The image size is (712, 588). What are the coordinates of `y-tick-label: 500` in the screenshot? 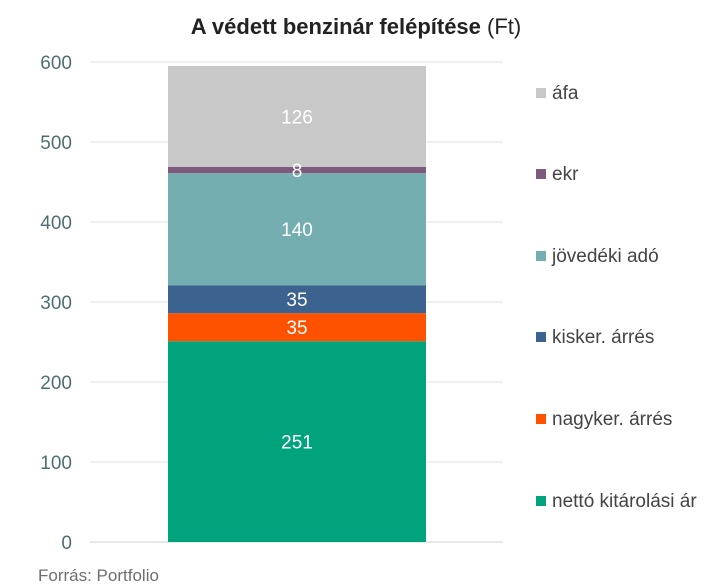 It's located at (56, 143).